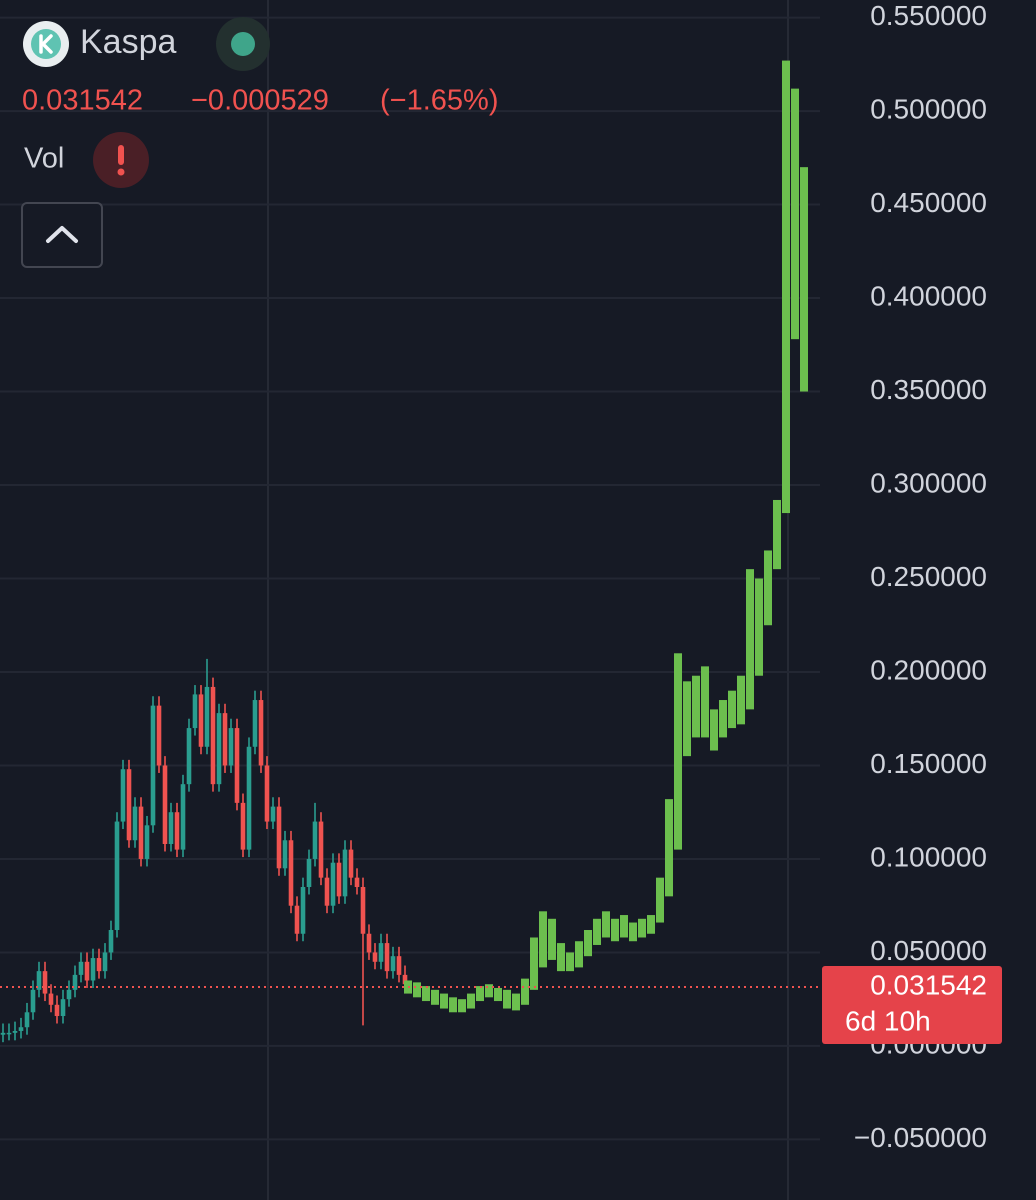 This screenshot has width=1036, height=1200. I want to click on coin-logo-glyph, so click(46, 44).